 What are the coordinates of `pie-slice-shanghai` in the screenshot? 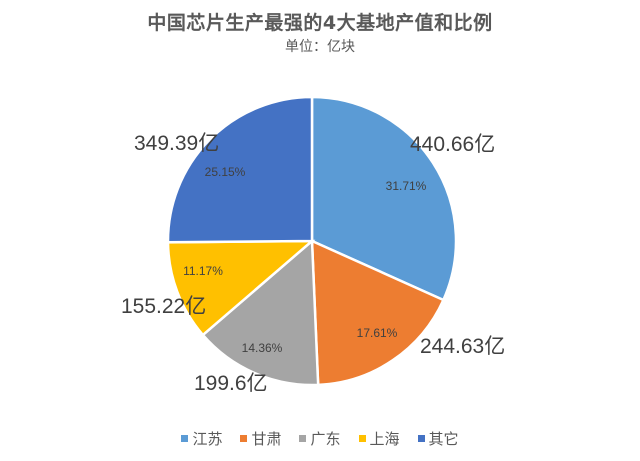 It's located at (241, 288).